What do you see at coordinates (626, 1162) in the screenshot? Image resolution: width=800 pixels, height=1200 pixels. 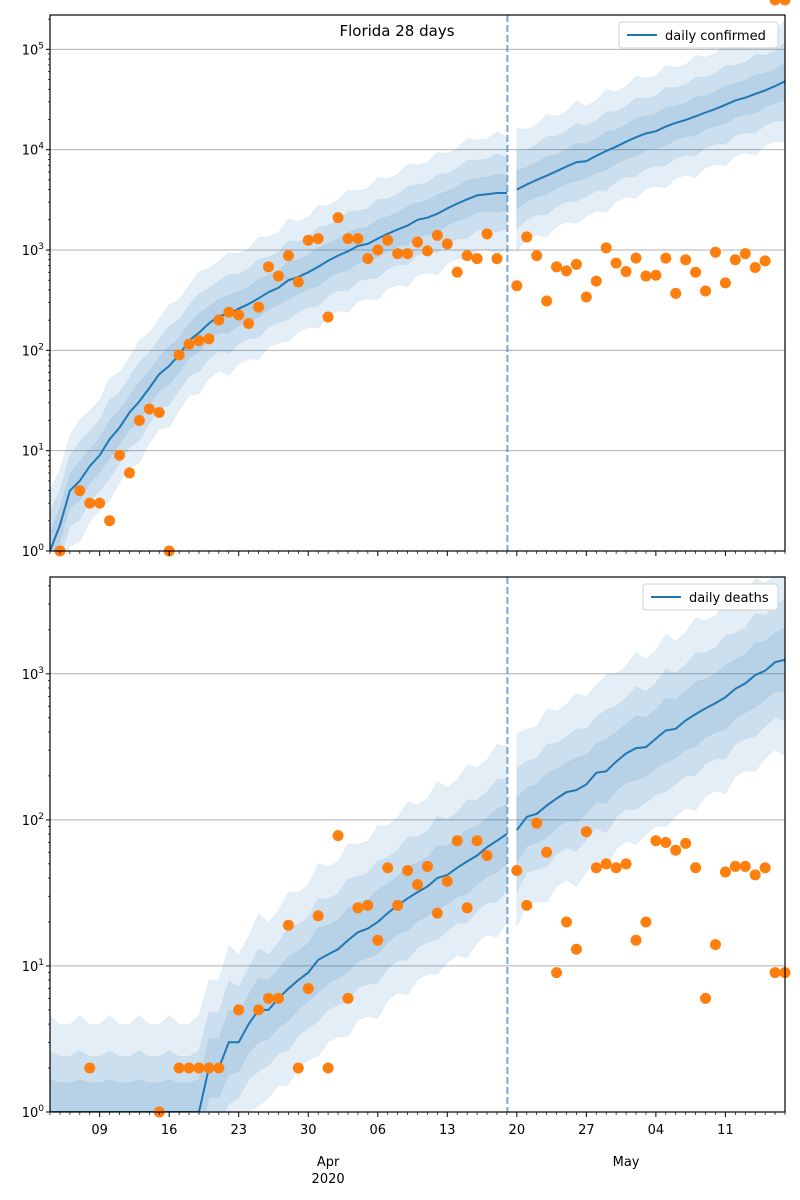 I see `x-month-label: May` at bounding box center [626, 1162].